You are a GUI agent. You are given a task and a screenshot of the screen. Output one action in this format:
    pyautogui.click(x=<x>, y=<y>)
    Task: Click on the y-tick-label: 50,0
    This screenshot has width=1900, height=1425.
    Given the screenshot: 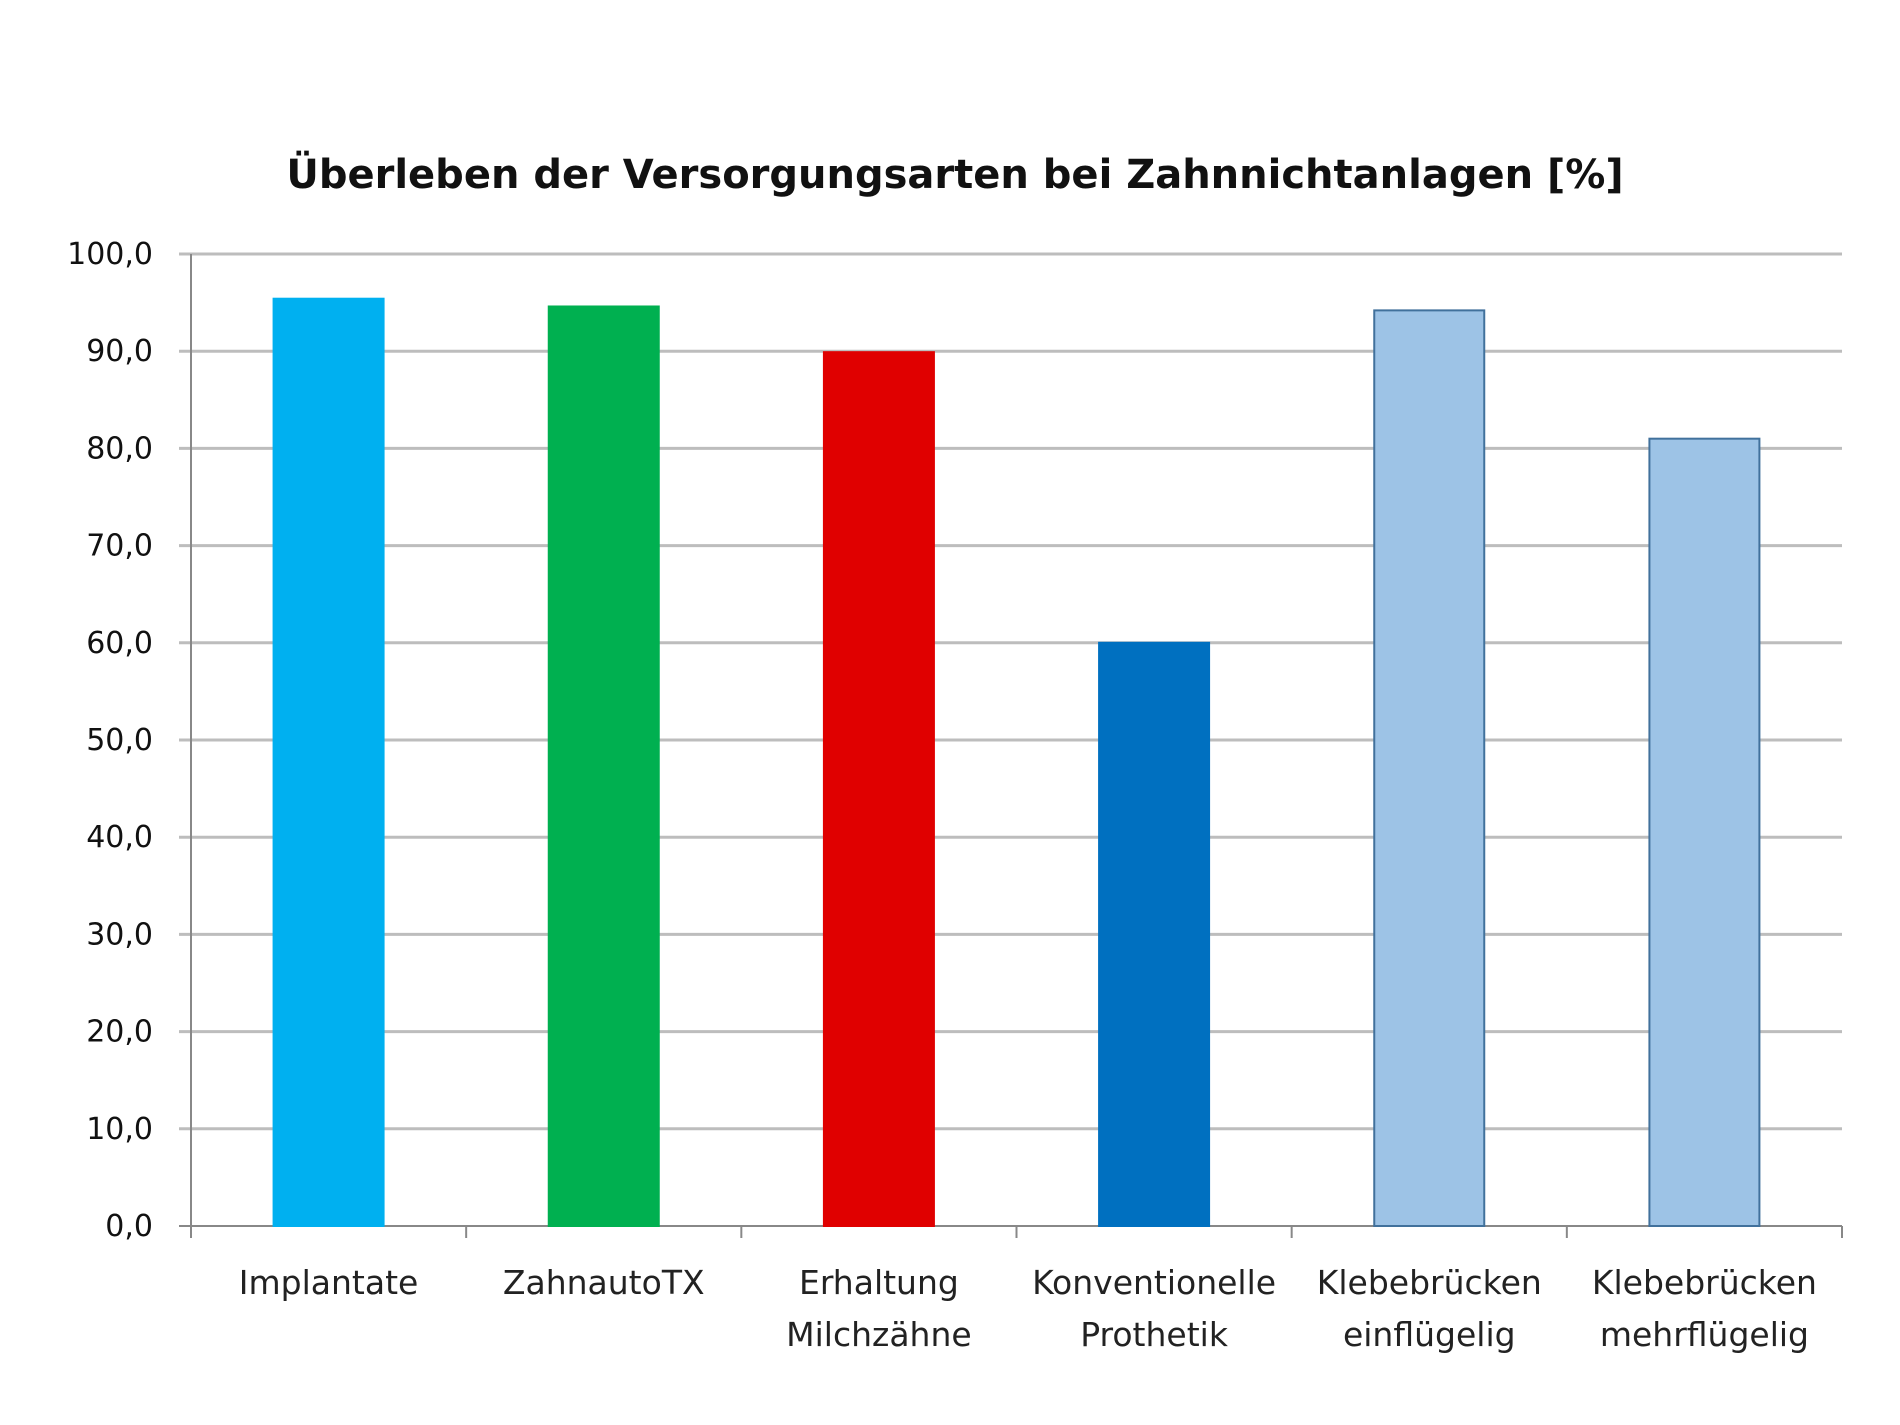 What is the action you would take?
    pyautogui.click(x=119, y=740)
    